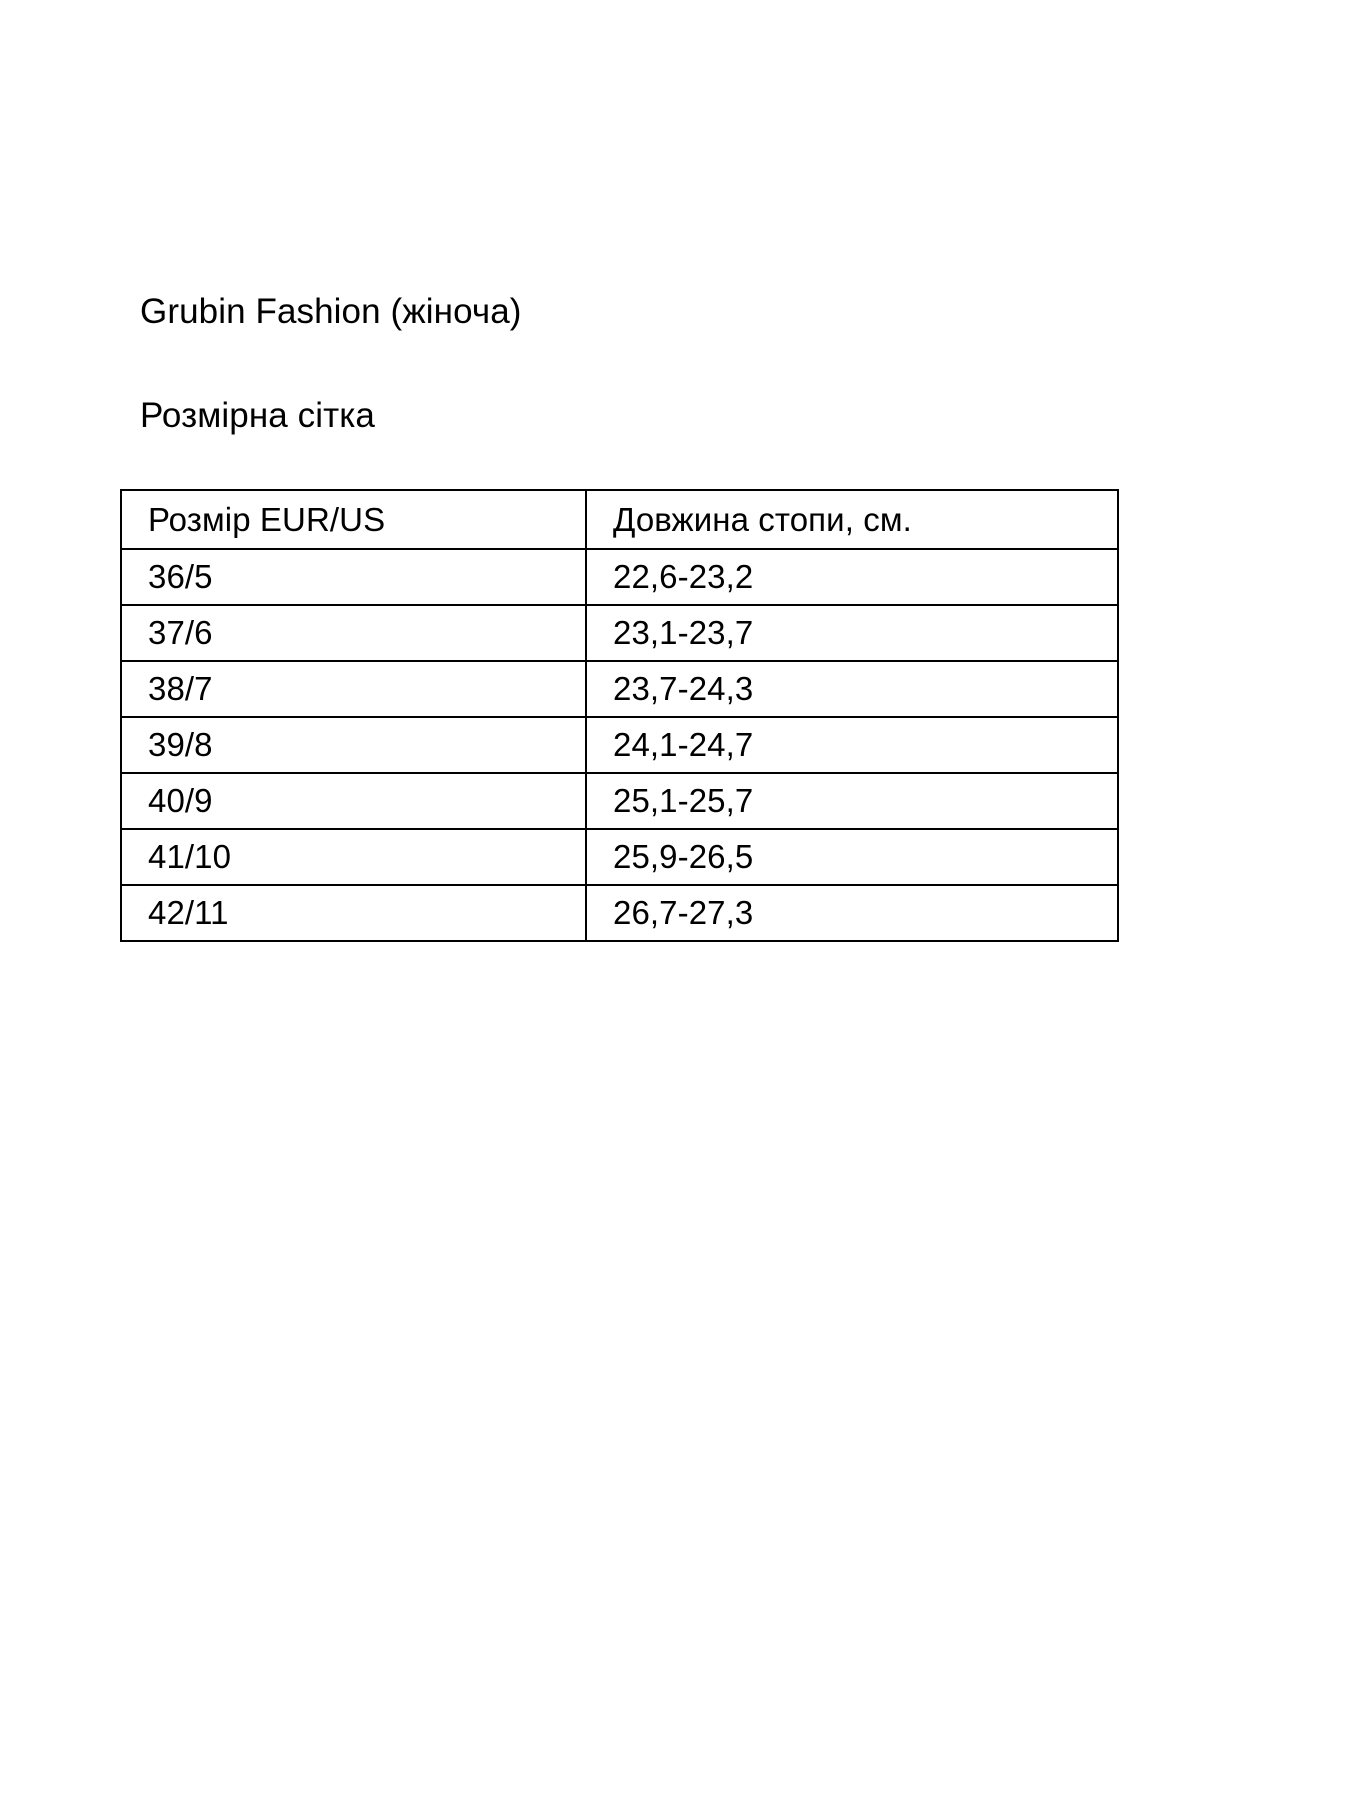 Image resolution: width=1350 pixels, height=1800 pixels. What do you see at coordinates (353, 519) in the screenshot?
I see `column-header-size: Розмір EUR/US` at bounding box center [353, 519].